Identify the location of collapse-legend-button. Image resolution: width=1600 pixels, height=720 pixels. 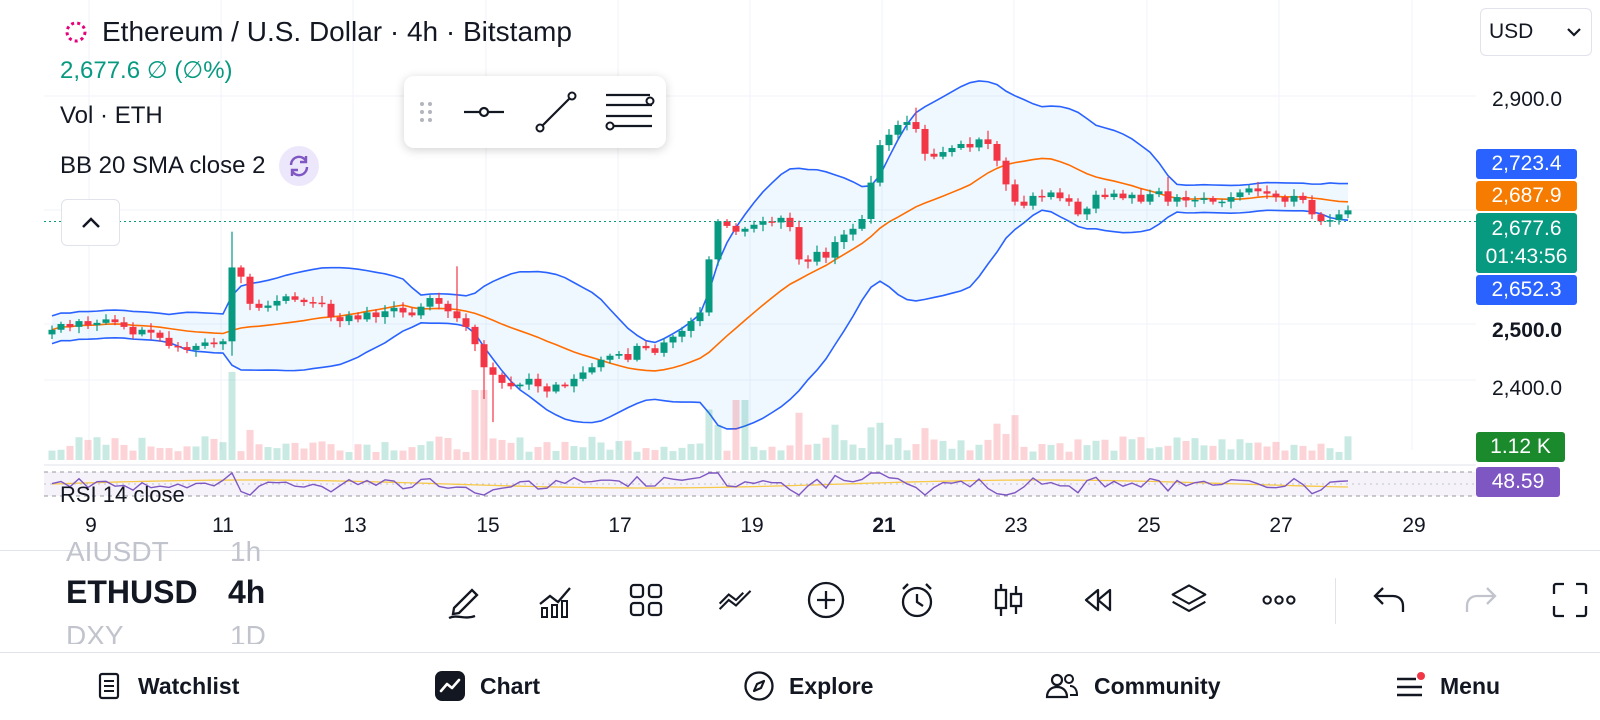
(90, 222).